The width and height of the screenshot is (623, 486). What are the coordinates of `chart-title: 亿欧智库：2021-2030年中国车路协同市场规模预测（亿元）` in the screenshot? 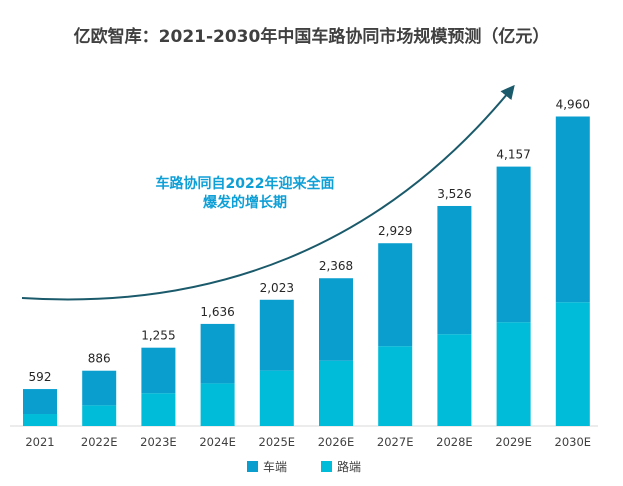 It's located at (311, 37).